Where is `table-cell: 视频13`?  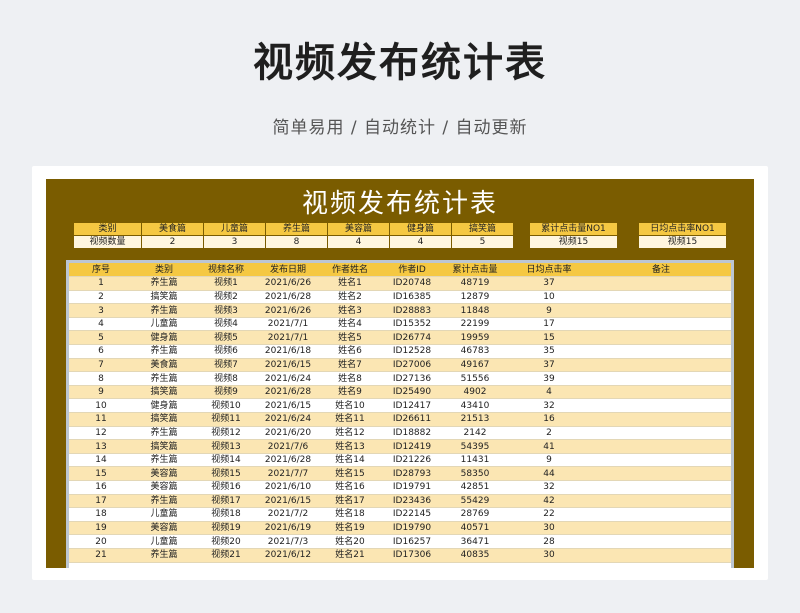 table-cell: 视频13 is located at coordinates (226, 446).